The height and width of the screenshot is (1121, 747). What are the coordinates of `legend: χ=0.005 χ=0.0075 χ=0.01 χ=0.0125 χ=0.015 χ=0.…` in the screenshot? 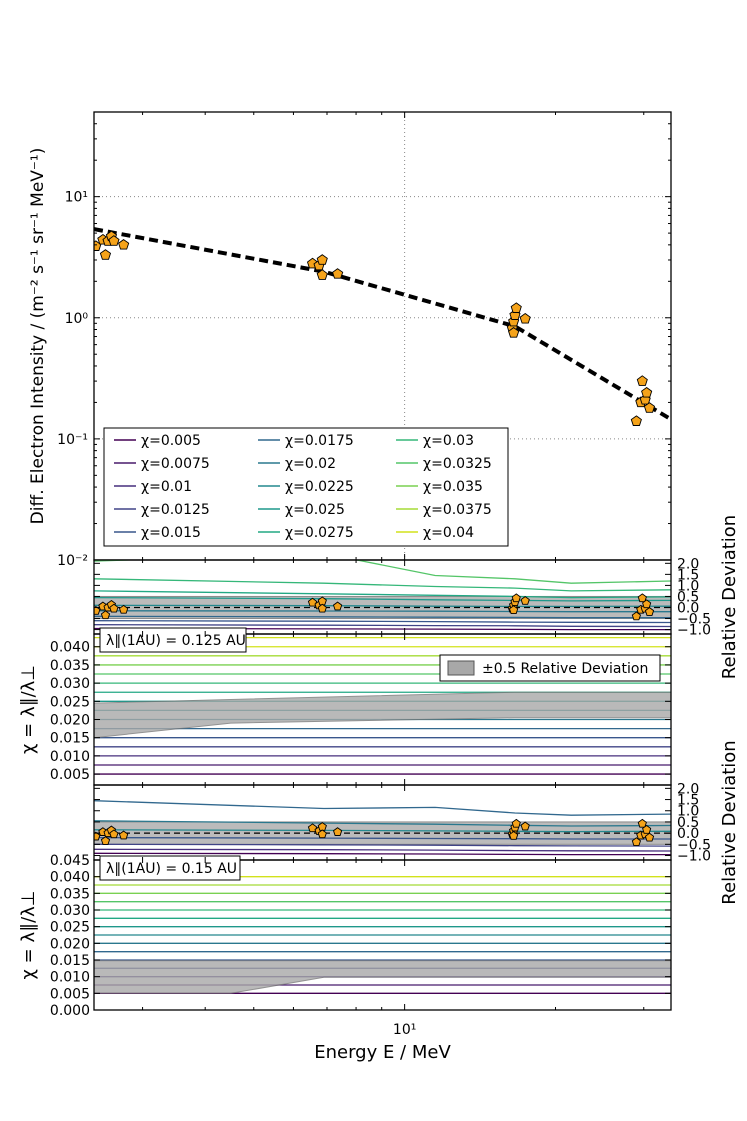 It's located at (306, 487).